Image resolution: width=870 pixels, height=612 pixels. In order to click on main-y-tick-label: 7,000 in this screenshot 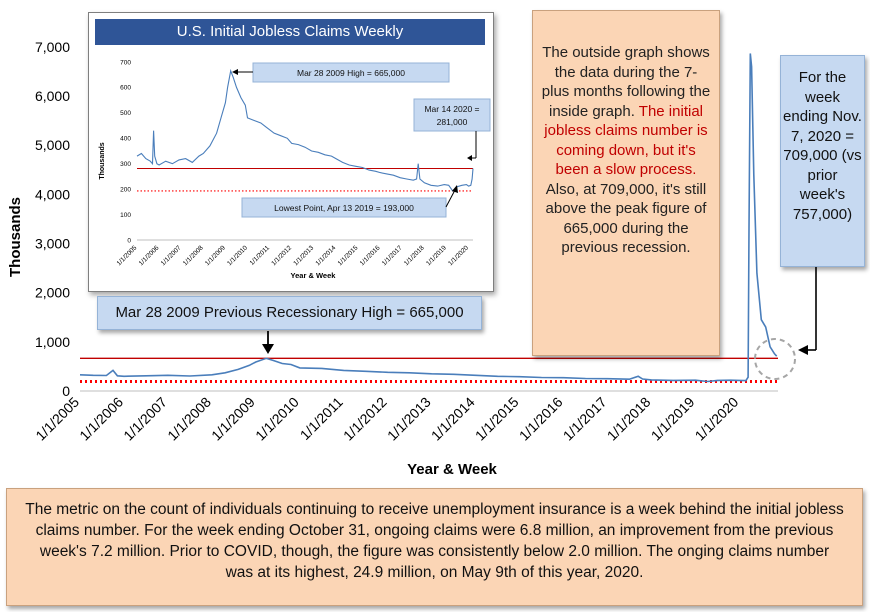, I will do `click(52, 47)`.